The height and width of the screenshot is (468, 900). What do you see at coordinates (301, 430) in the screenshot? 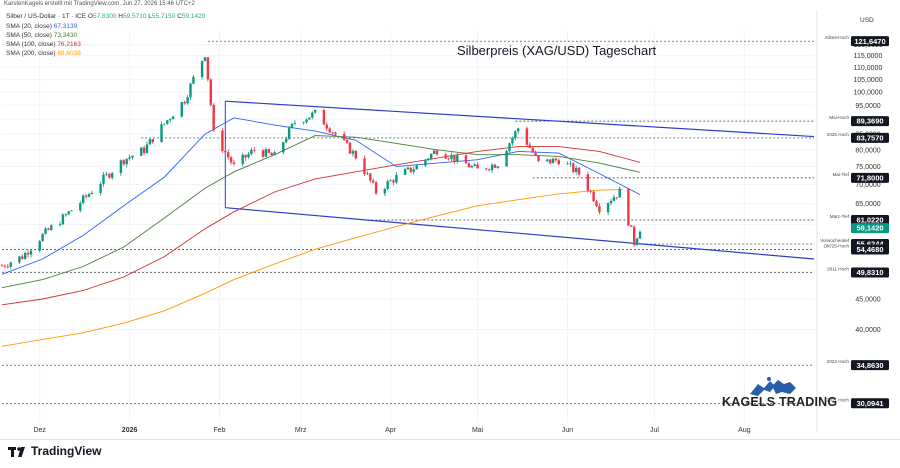
I see `x-tick-label: Mrz` at bounding box center [301, 430].